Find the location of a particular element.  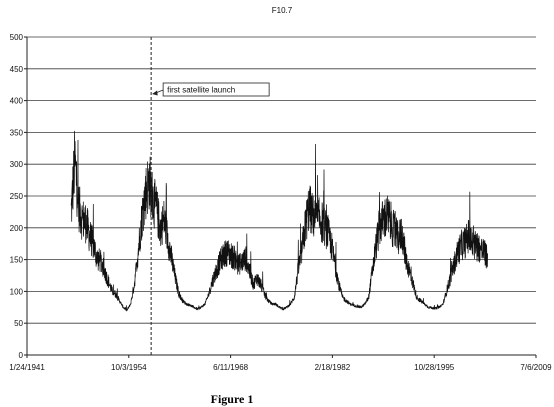

y-tick-label-300: 300 is located at coordinates (17, 164).